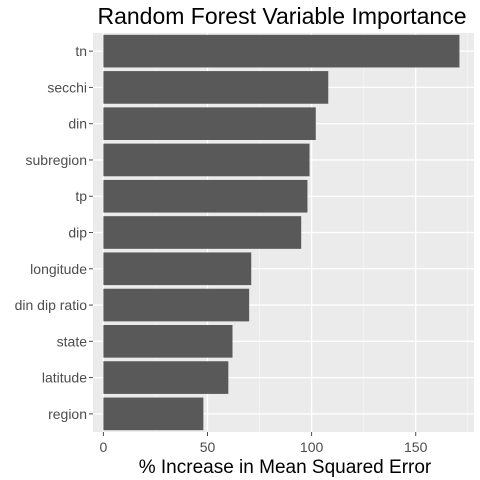  Describe the element at coordinates (177, 269) in the screenshot. I see `bar-longitude` at that location.